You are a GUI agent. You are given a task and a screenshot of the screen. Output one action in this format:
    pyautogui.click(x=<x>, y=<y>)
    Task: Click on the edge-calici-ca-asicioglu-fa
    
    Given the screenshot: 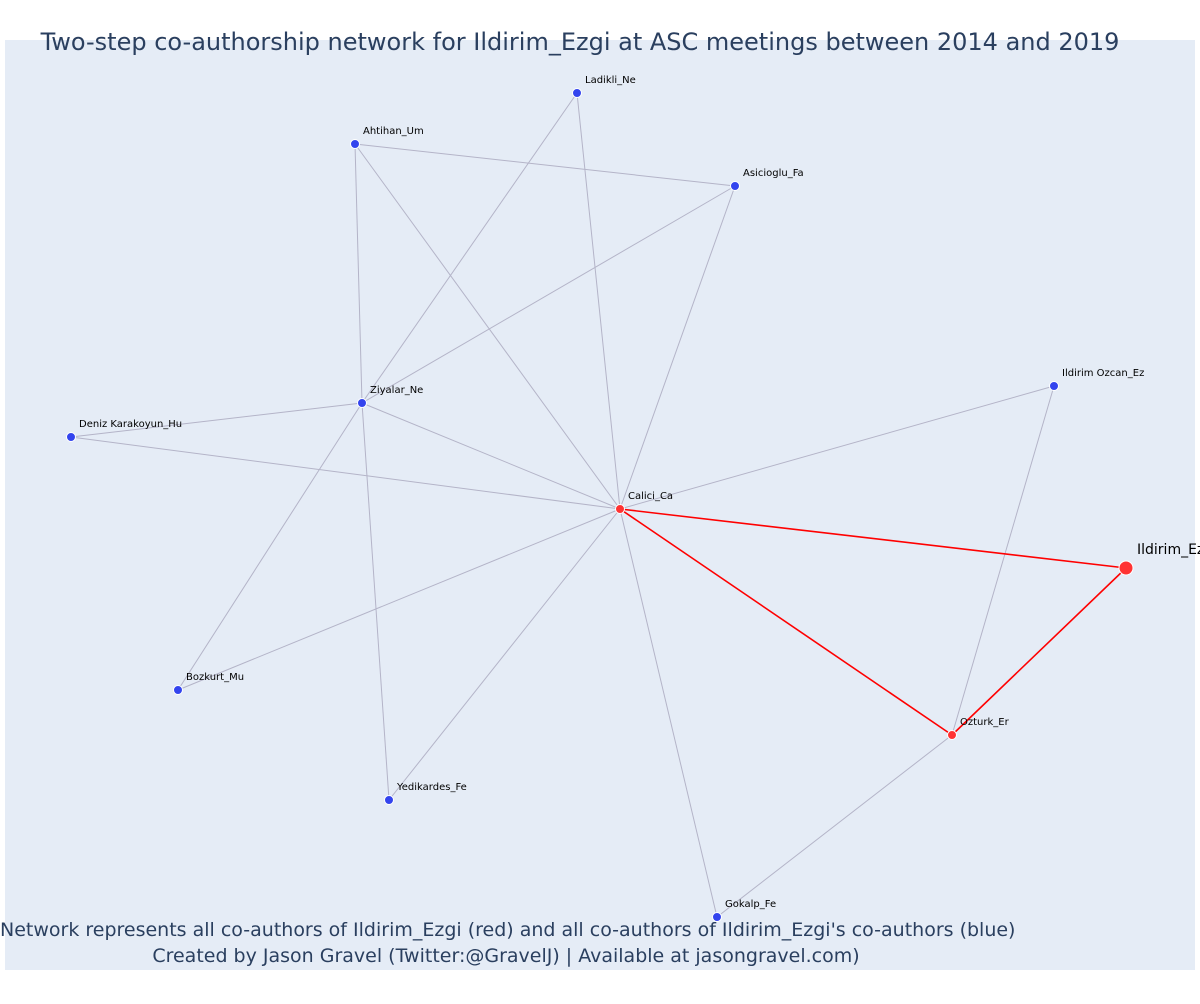 What is the action you would take?
    pyautogui.click(x=677, y=347)
    